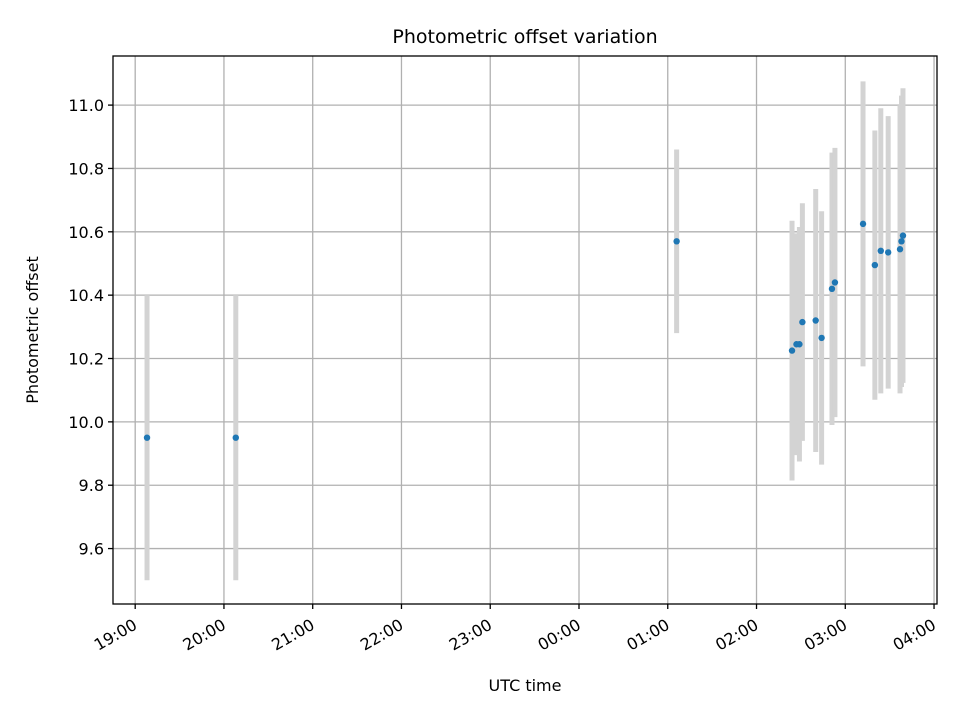 The image size is (960, 720). I want to click on y-tick-label: 10.6, so click(86, 232).